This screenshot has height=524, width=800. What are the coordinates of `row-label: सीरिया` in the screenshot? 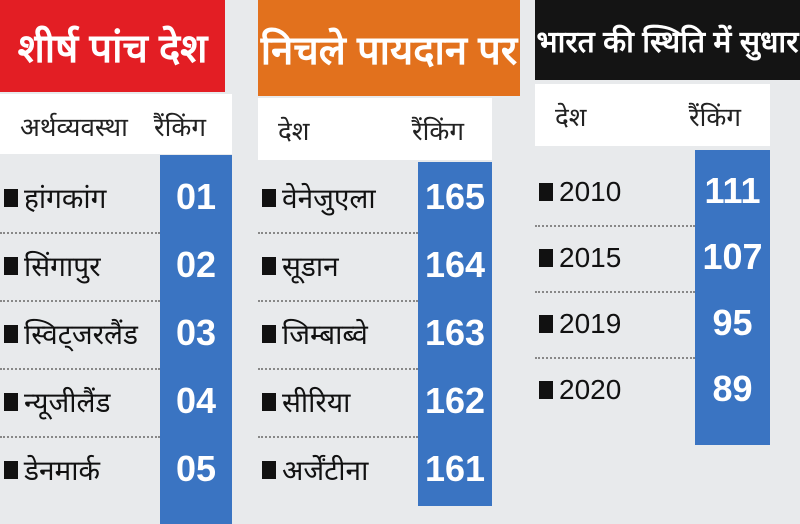 It's located at (306, 402).